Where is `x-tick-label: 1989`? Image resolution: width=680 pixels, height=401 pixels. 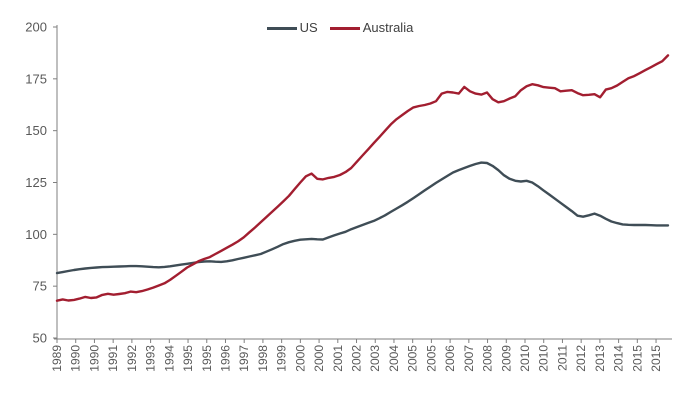 x-tick-label: 1989 is located at coordinates (57, 358).